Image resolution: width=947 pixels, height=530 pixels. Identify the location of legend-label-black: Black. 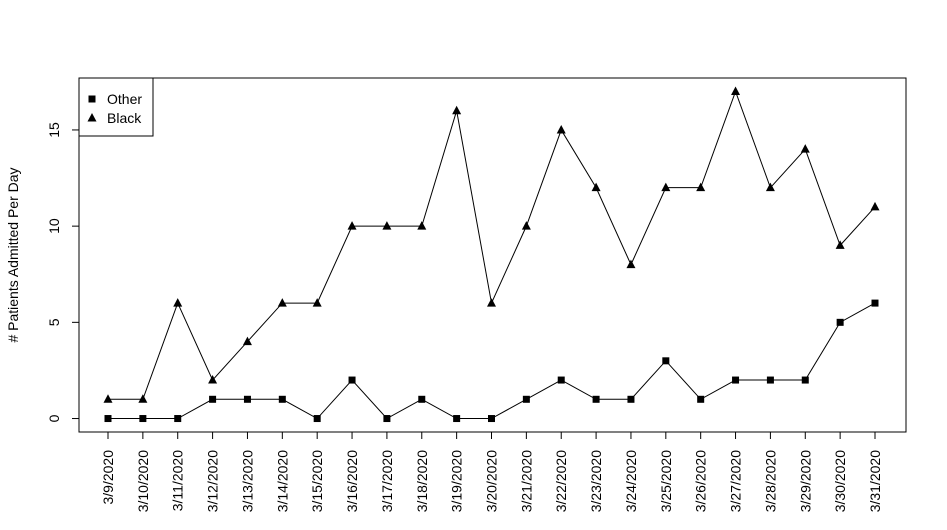
(124, 118).